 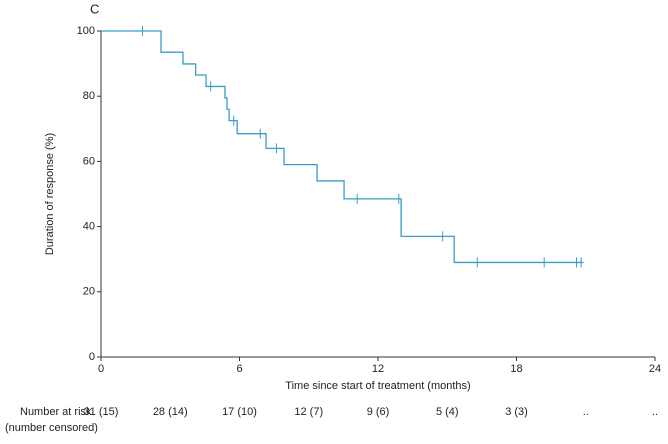 I want to click on risk-count: 12 (7), so click(x=308, y=412).